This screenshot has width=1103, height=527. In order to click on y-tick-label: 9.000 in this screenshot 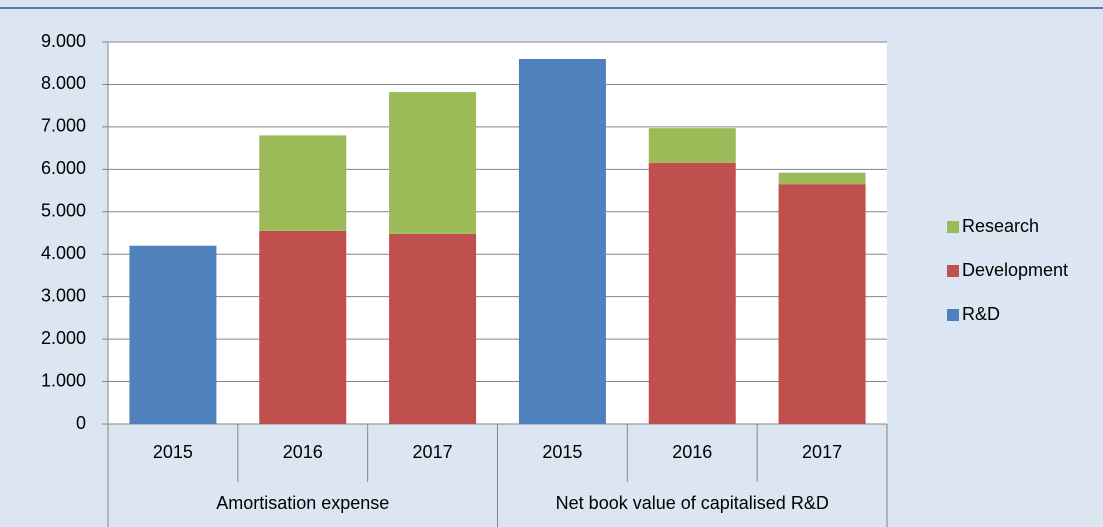, I will do `click(63, 41)`.